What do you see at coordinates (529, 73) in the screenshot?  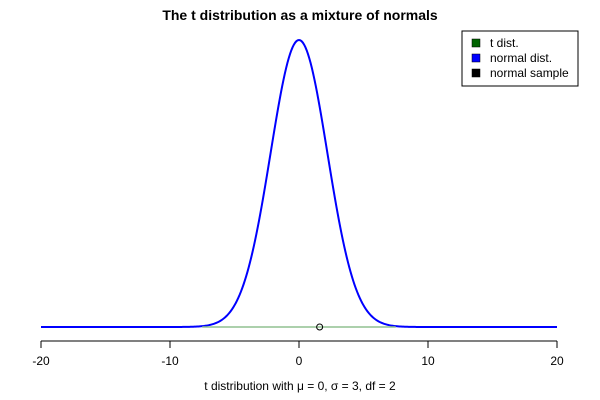 I see `legend-entry-label: normal sample` at bounding box center [529, 73].